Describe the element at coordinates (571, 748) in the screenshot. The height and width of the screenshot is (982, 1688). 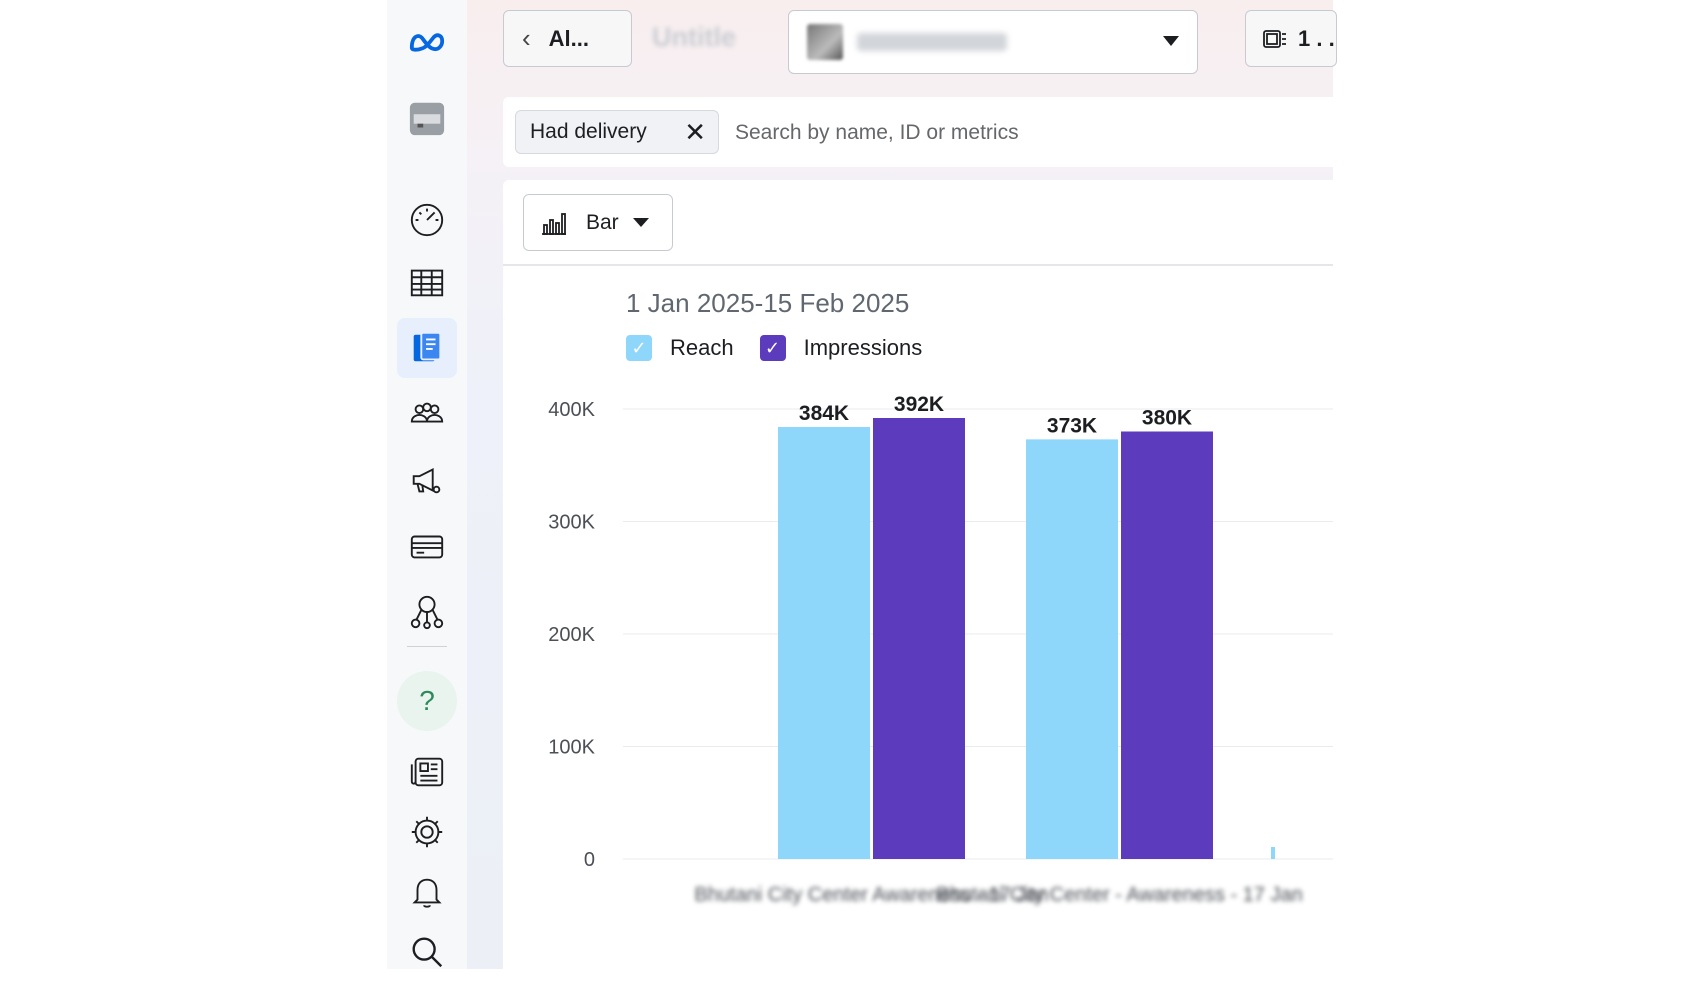
I see `y-tick-label: 100K` at that location.